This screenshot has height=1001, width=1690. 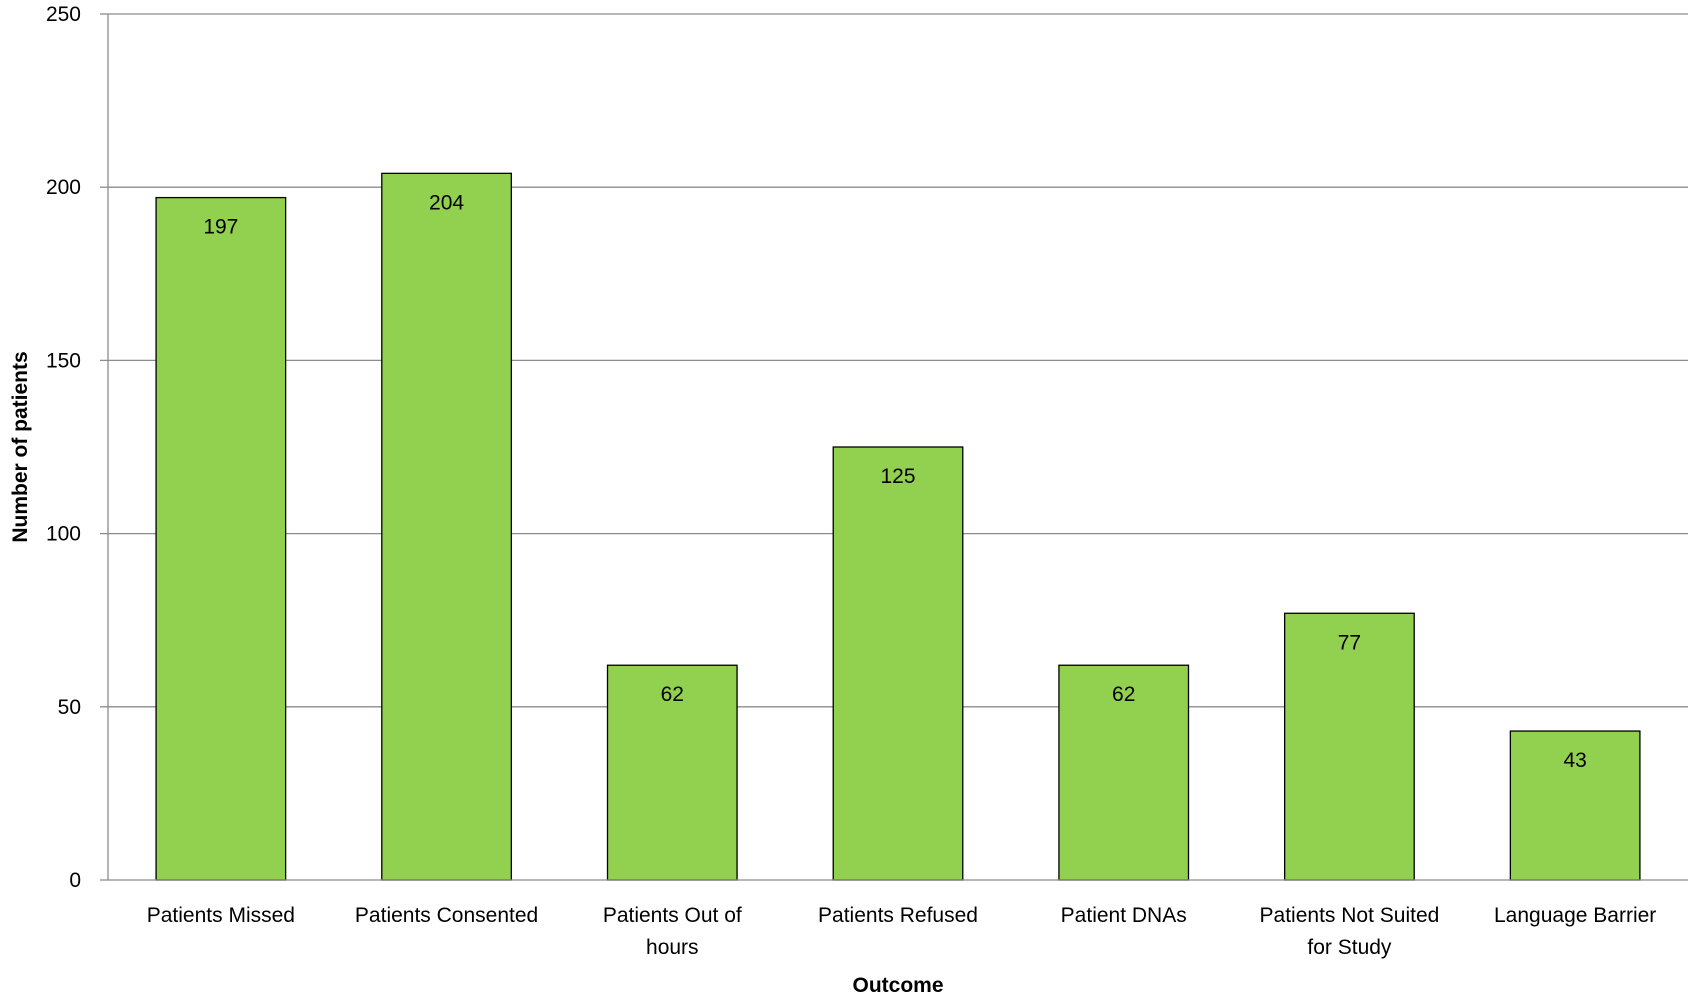 I want to click on y-tick-labels: 0 50 100 150 200 250, so click(x=63, y=447).